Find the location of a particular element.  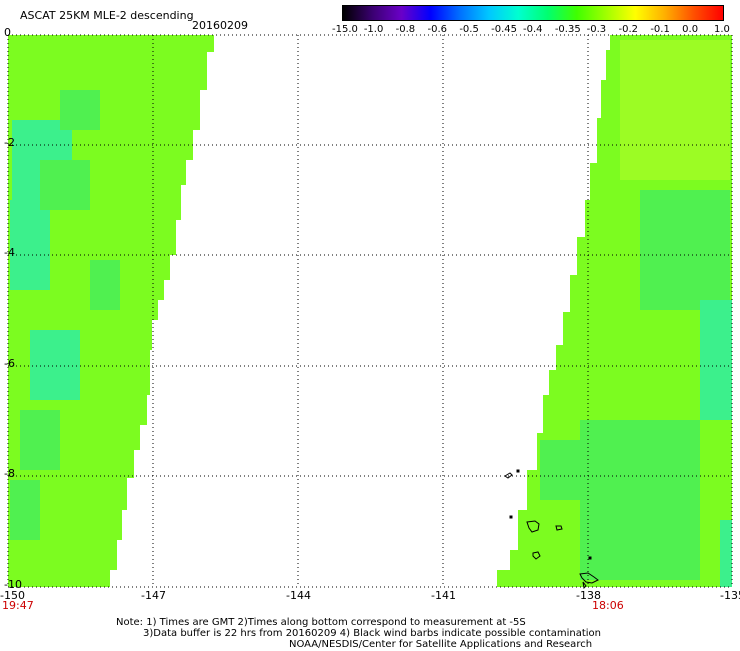

colorbar-label: -0.3 is located at coordinates (596, 29).